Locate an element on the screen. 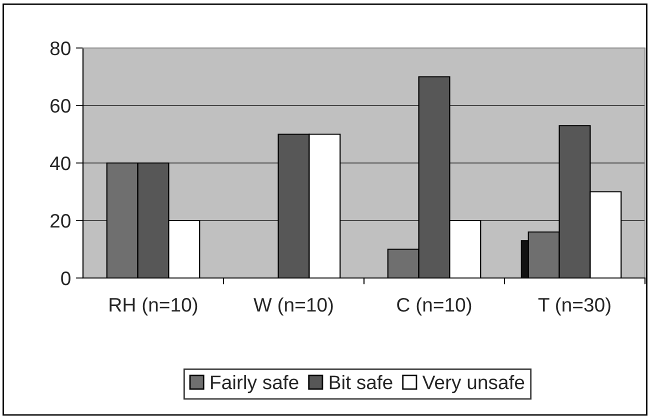 This screenshot has height=417, width=650. legend-label: Very unsafe is located at coordinates (473, 384).